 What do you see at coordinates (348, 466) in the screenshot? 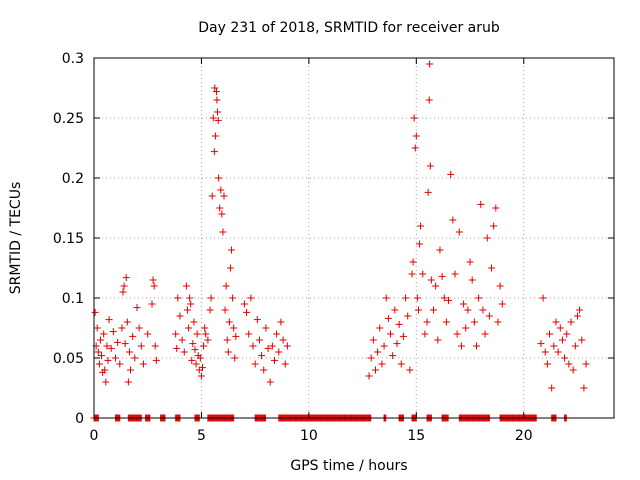
I see `x-axis-label: GPS time / hours` at bounding box center [348, 466].